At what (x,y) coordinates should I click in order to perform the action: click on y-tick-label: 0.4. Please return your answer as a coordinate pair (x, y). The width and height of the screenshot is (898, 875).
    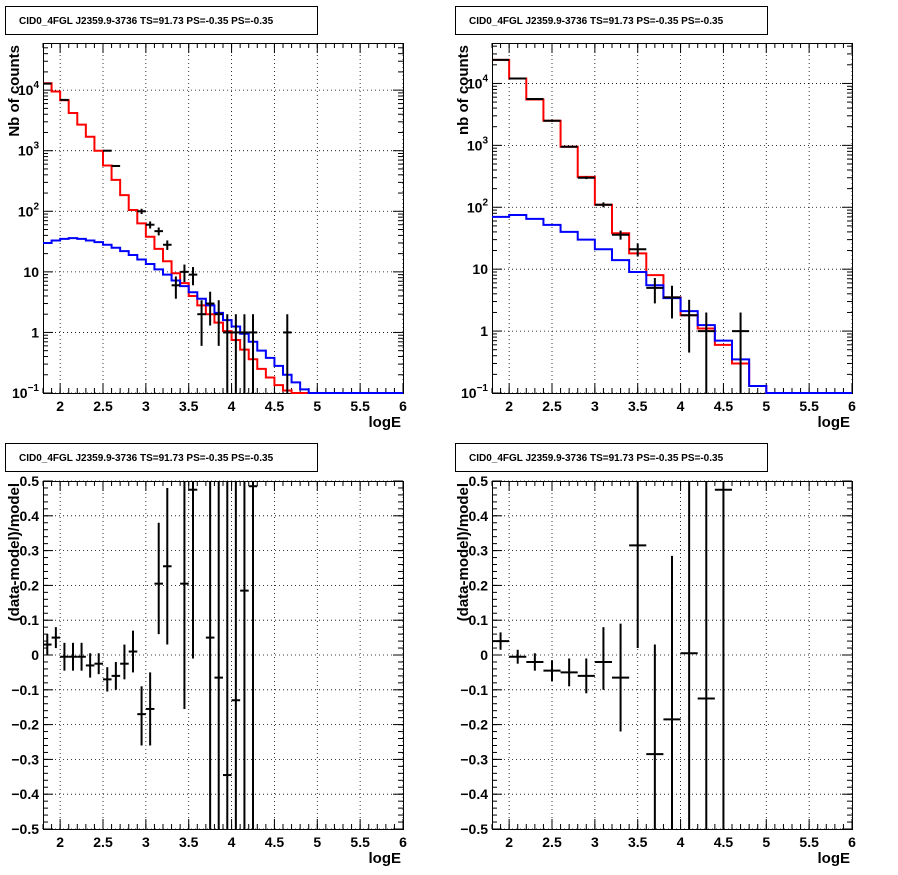
    Looking at the image, I should click on (30, 516).